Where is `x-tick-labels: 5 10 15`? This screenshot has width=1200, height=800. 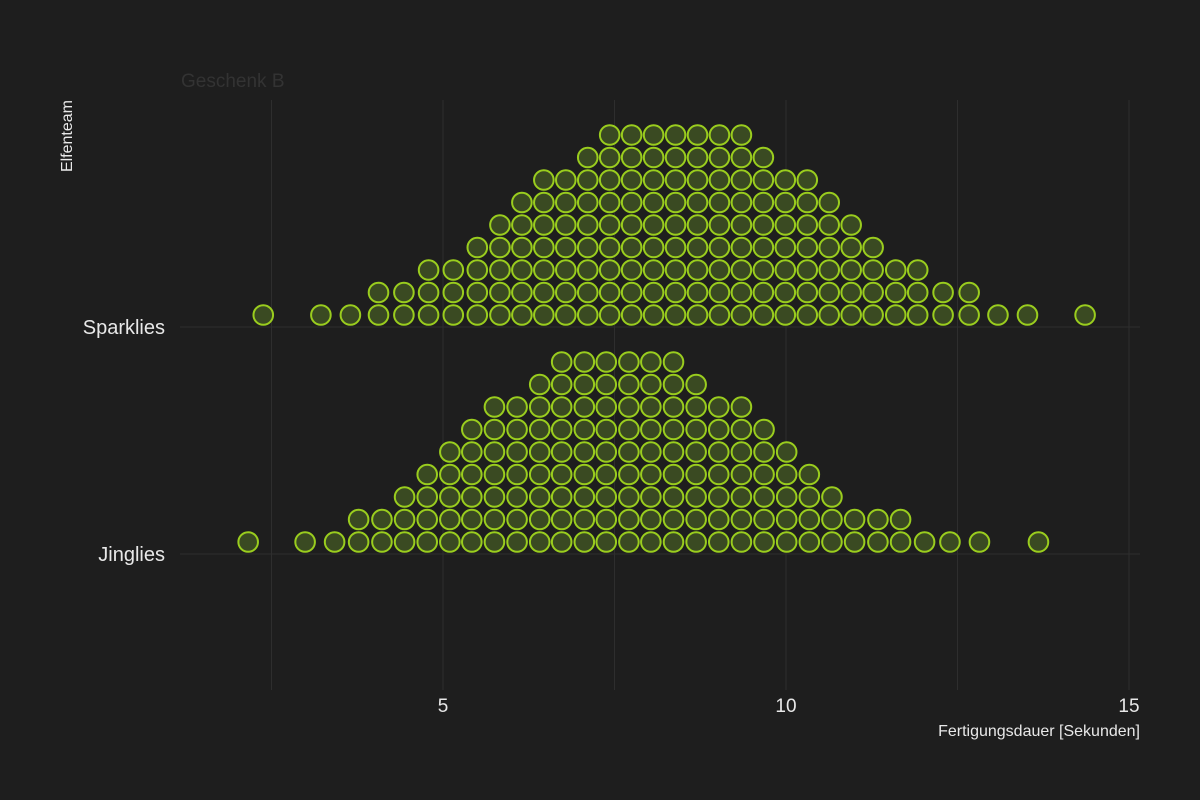 x-tick-labels: 5 10 15 is located at coordinates (789, 706).